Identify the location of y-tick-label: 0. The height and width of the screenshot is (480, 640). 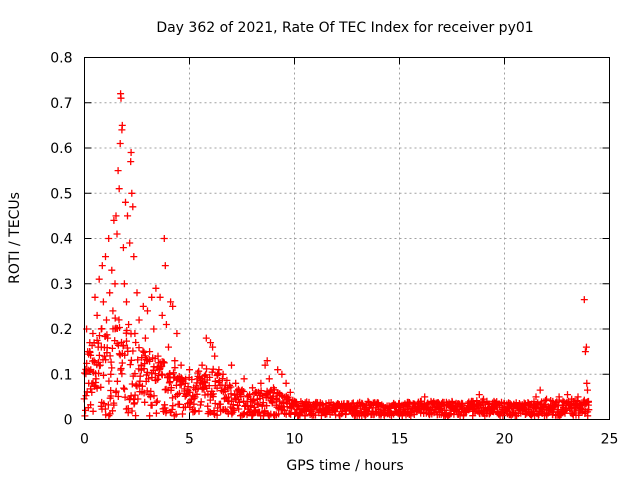
(68, 421).